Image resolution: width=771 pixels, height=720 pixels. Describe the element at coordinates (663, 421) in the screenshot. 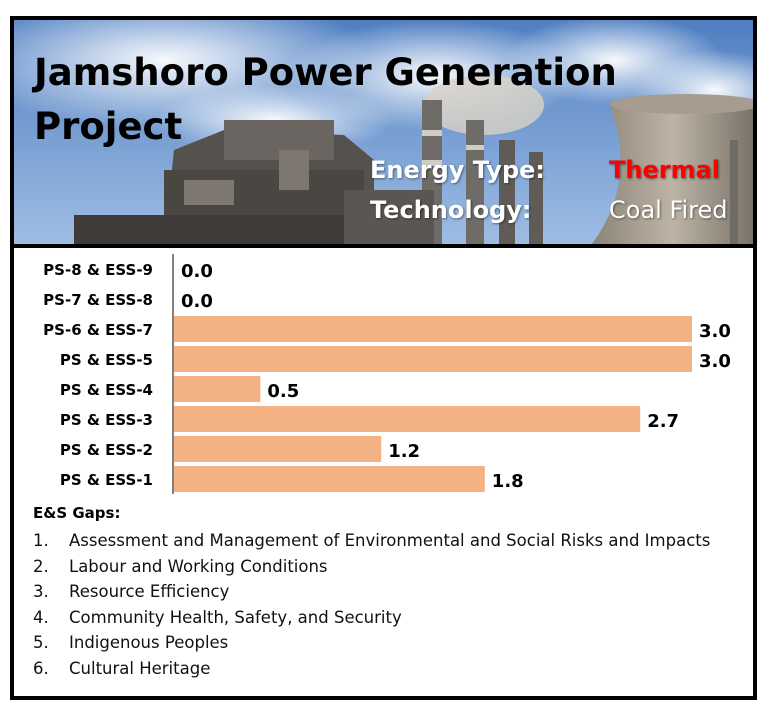

I see `value-label: 2.7` at that location.